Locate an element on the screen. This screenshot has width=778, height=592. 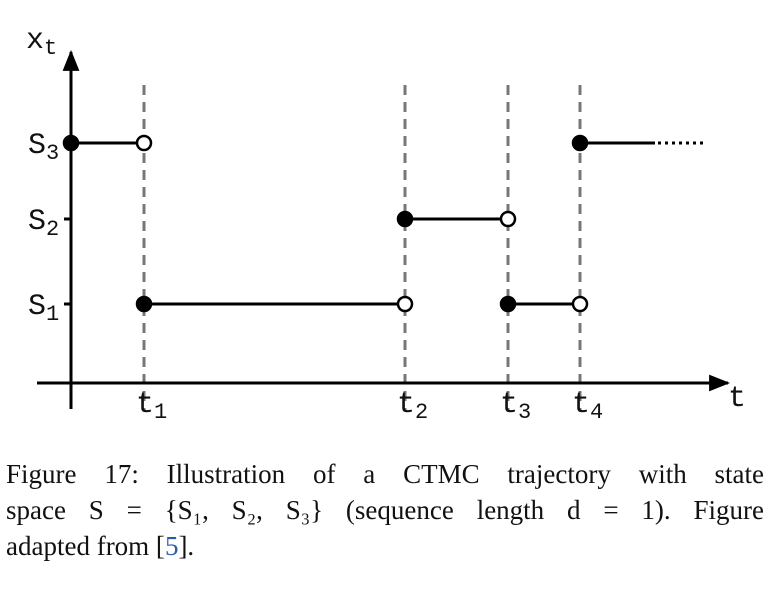
label-sub: 4 is located at coordinates (596, 412).